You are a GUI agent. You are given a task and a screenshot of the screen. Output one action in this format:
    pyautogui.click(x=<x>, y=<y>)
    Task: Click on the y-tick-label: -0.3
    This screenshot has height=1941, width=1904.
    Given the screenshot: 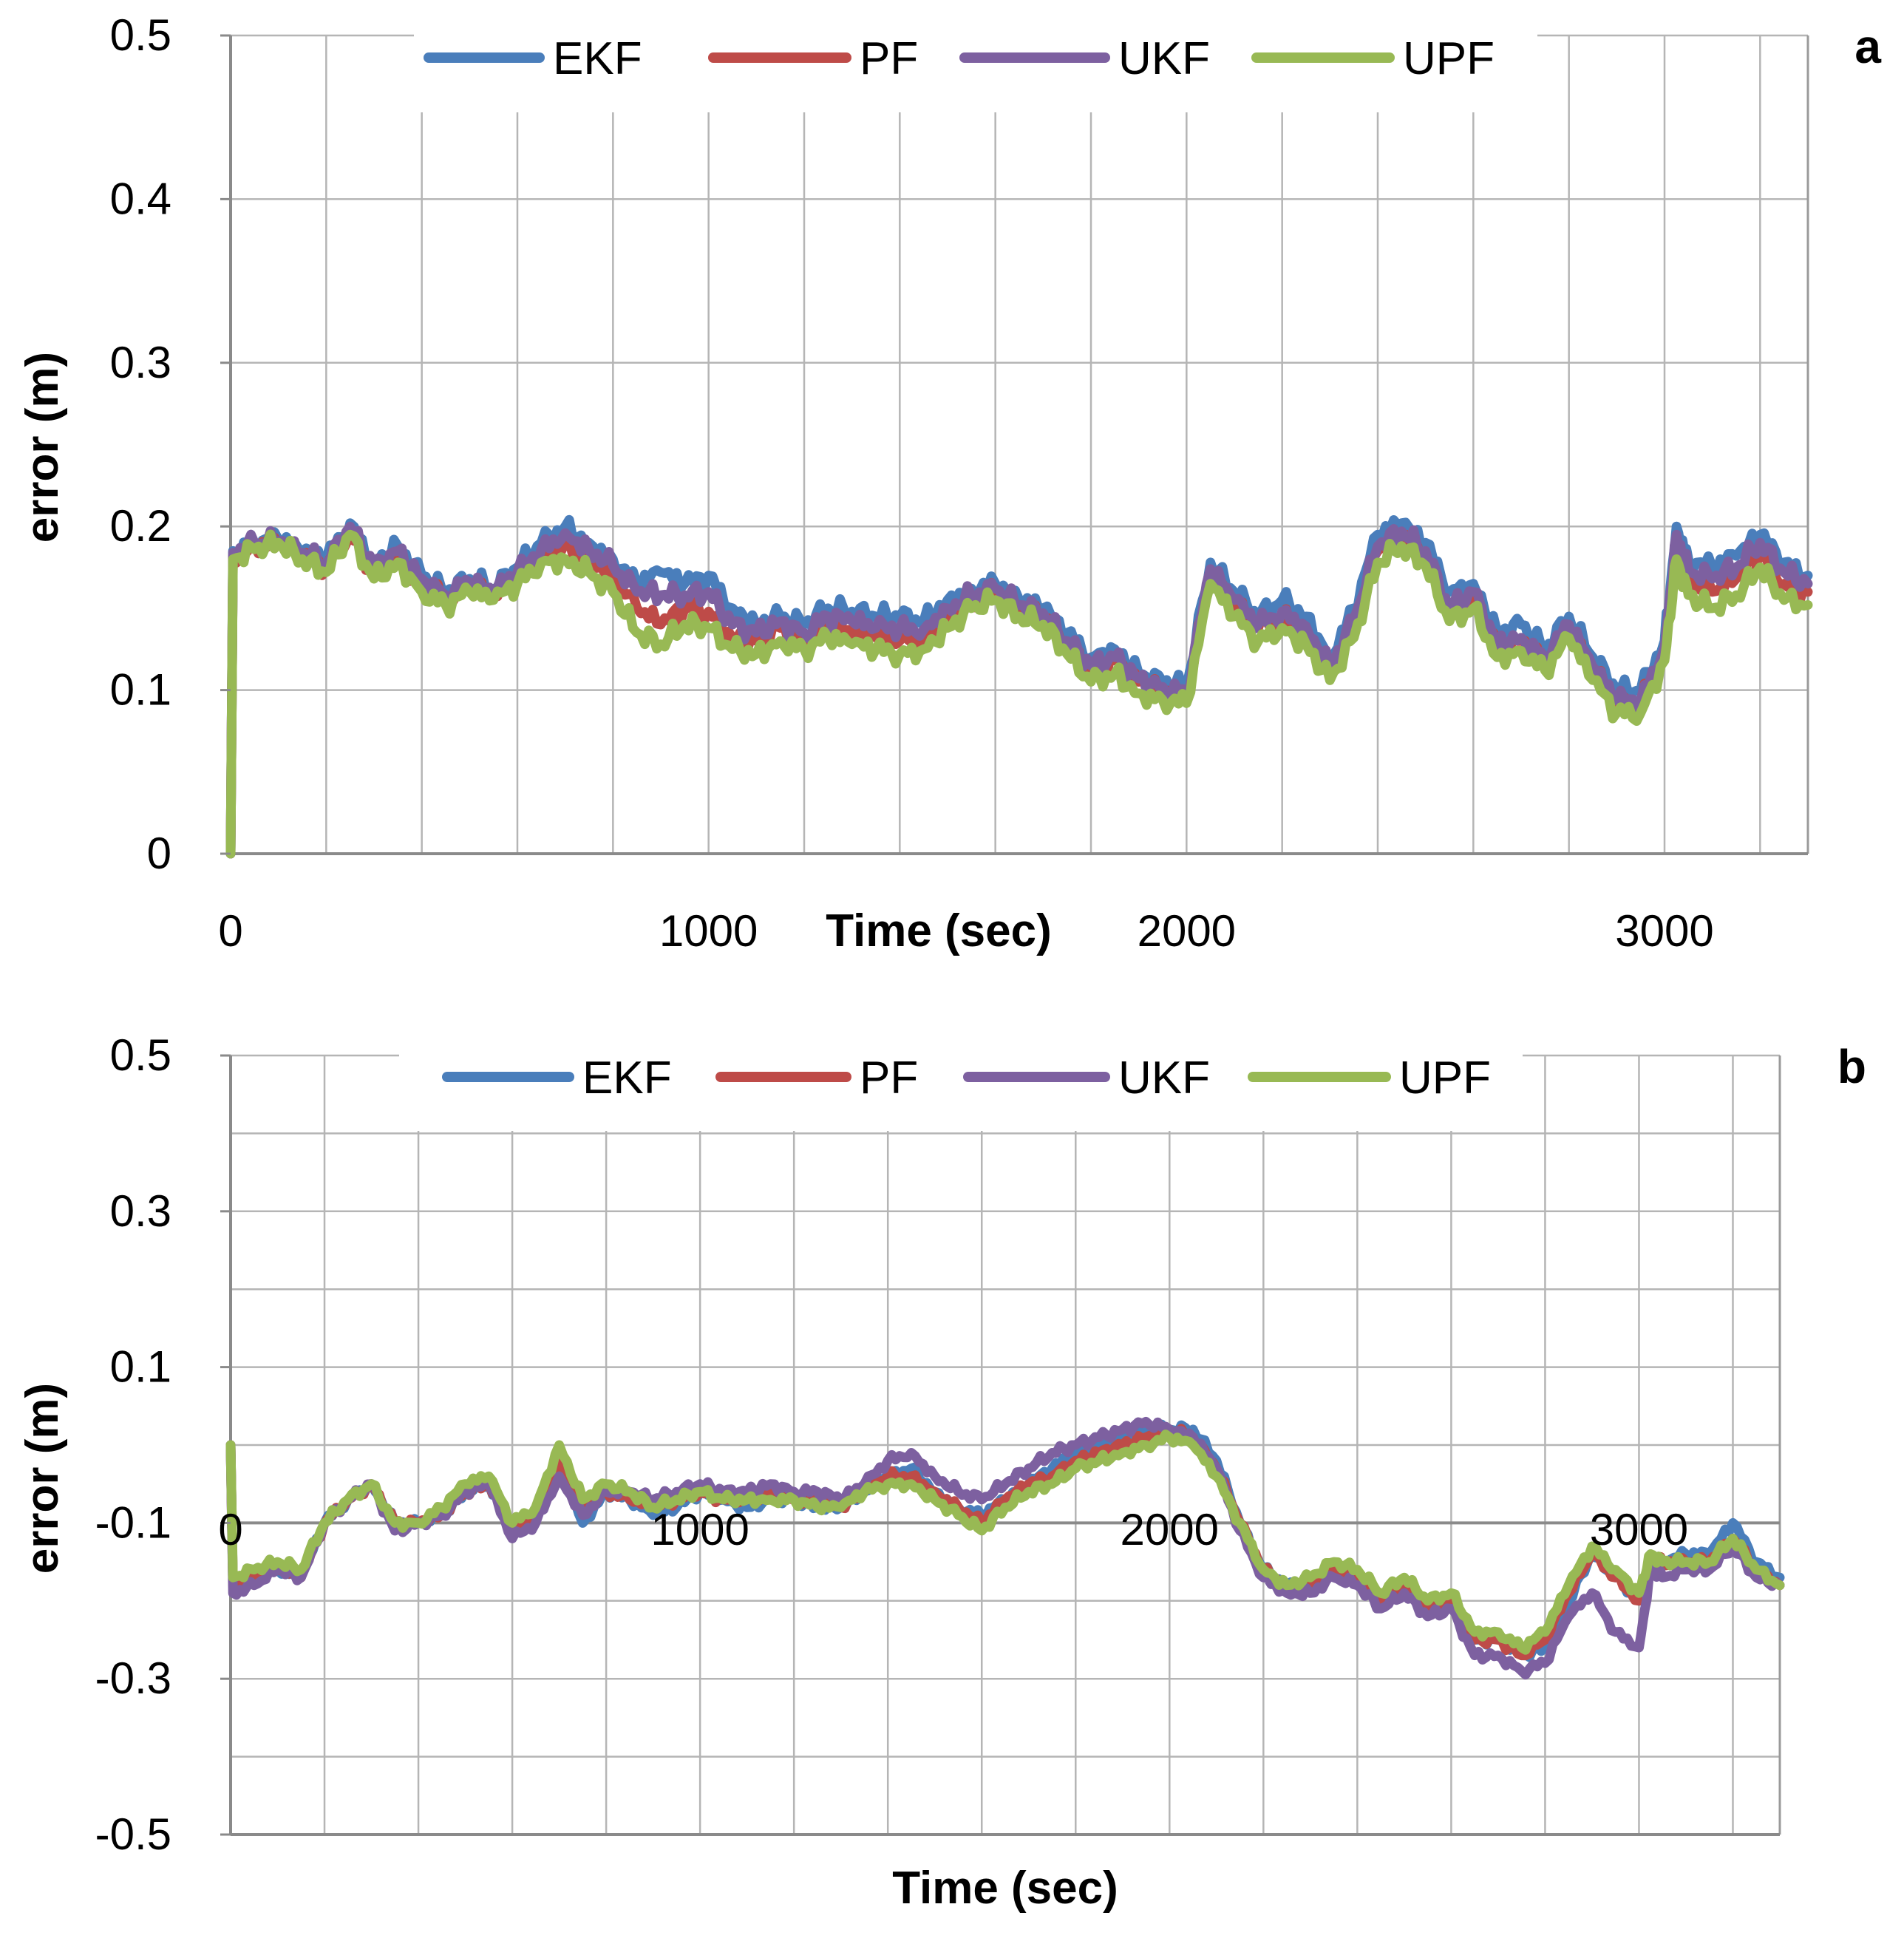 What is the action you would take?
    pyautogui.click(x=133, y=1678)
    